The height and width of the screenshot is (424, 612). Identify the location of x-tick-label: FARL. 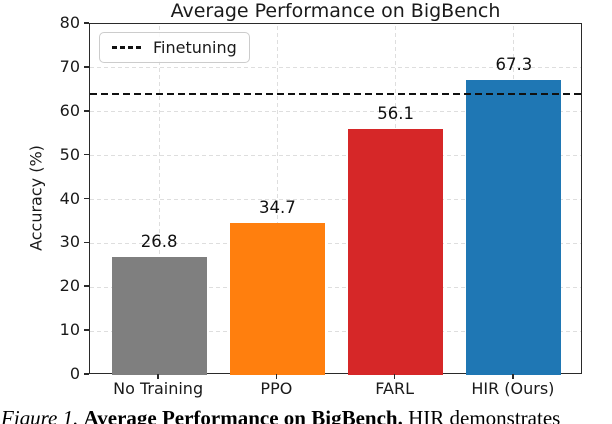
(394, 388).